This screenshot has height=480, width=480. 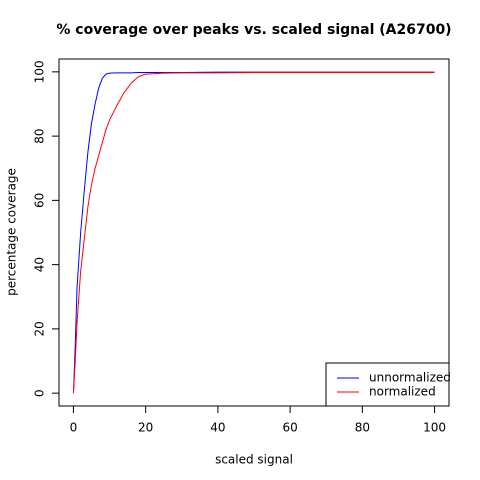 What do you see at coordinates (40, 71) in the screenshot?
I see `y-tick-label: 100` at bounding box center [40, 71].